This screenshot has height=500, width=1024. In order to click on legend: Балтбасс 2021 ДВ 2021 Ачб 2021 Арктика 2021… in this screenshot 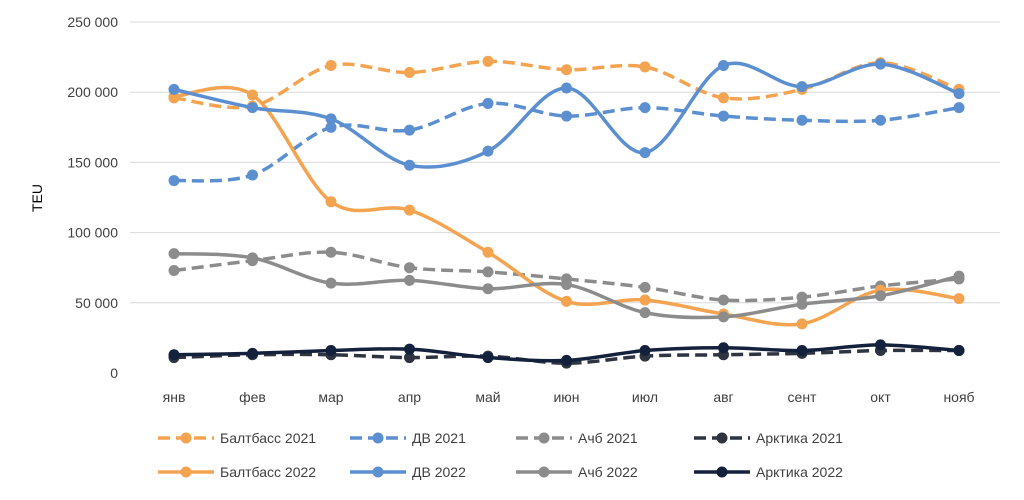, I will do `click(500, 455)`.